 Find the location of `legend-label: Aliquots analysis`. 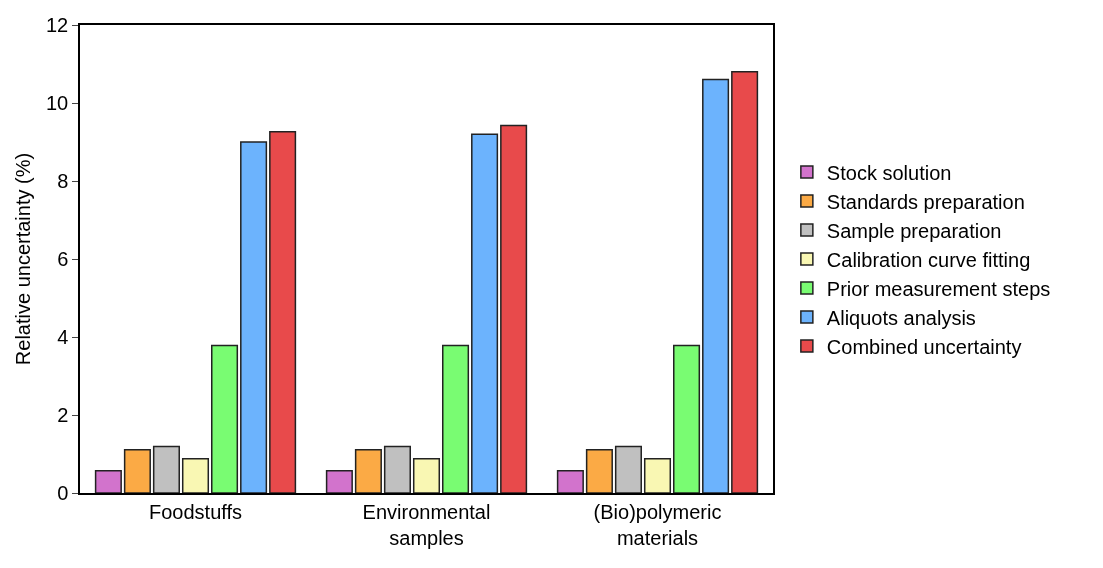

legend-label: Aliquots analysis is located at coordinates (901, 317).